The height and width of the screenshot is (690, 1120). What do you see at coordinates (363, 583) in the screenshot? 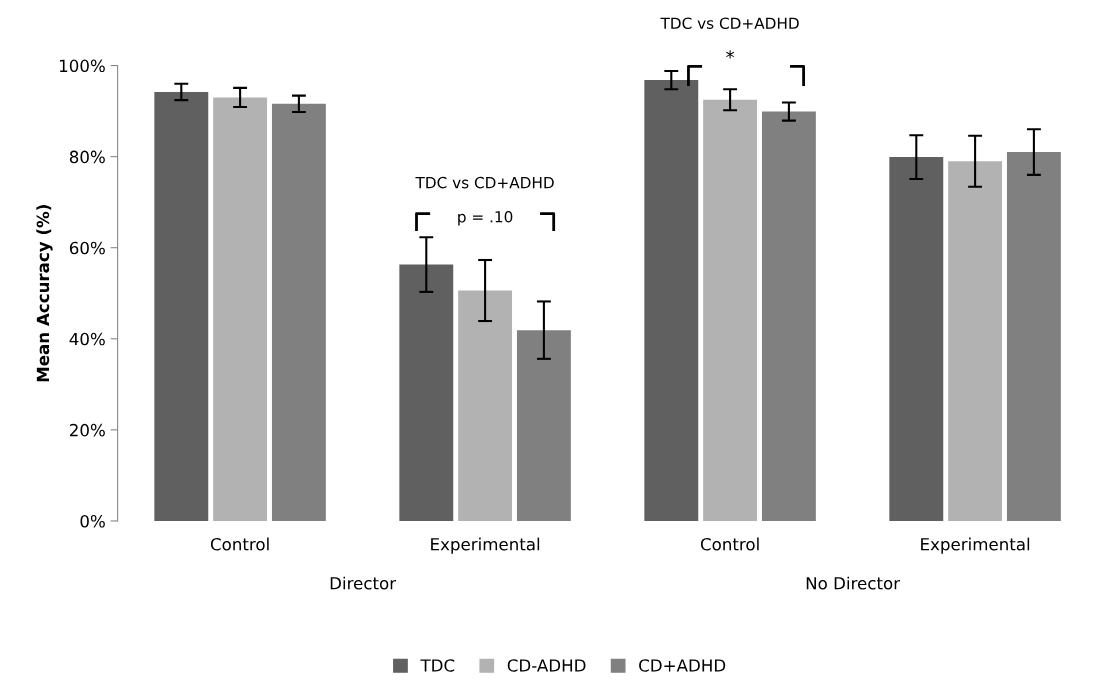
I see `text: Director` at bounding box center [363, 583].